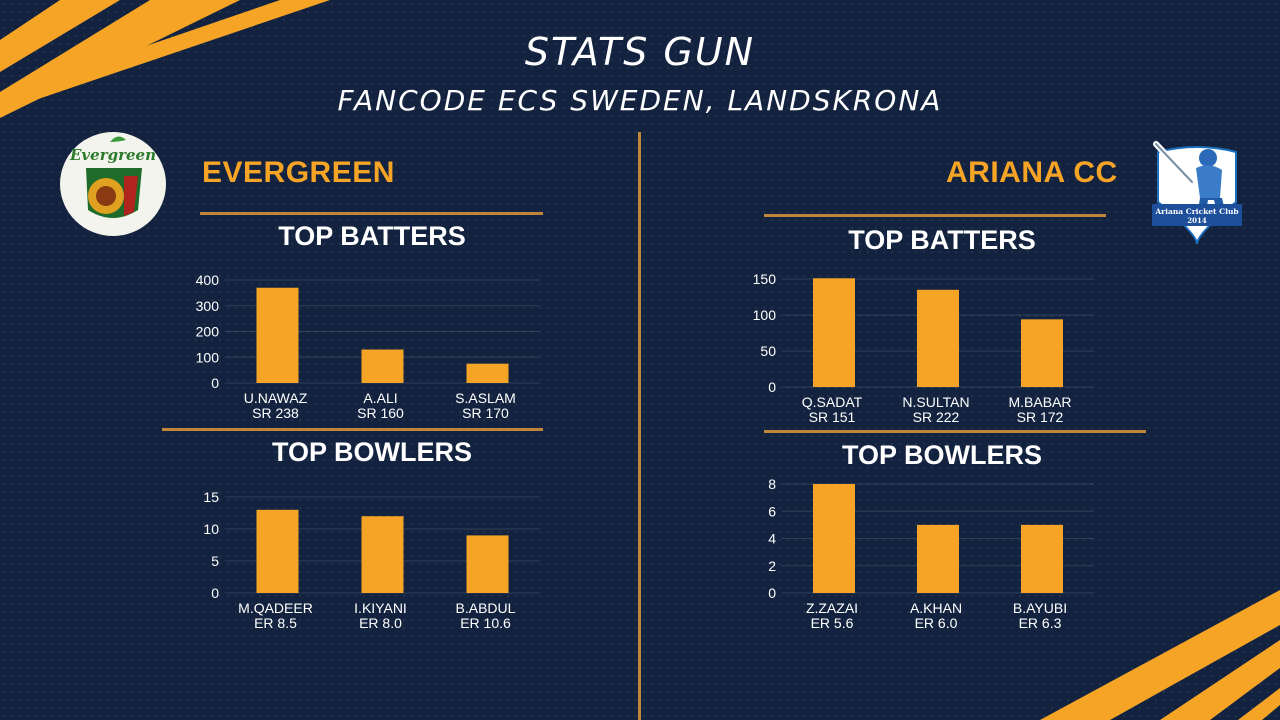 The height and width of the screenshot is (720, 1280). What do you see at coordinates (211, 497) in the screenshot?
I see `chart-1-ytick-label: 15` at bounding box center [211, 497].